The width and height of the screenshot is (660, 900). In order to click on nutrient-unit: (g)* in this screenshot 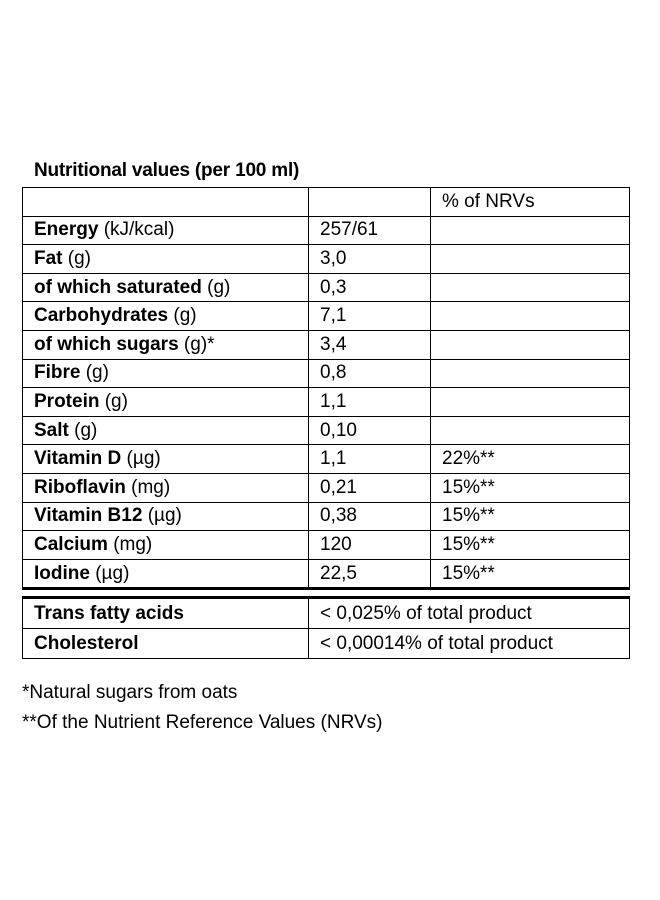, I will do `click(196, 344)`.